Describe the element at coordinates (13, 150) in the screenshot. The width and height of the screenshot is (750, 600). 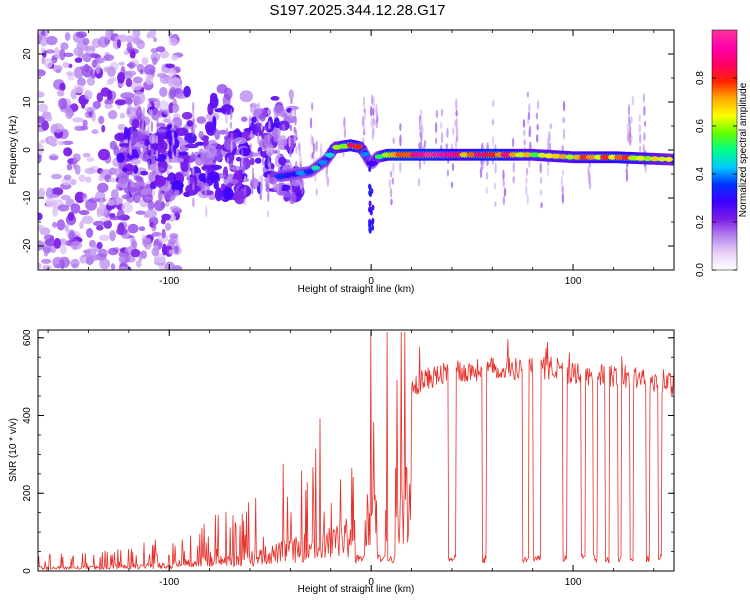
I see `spectrogram-ylabel: Frequency (Hz)` at that location.